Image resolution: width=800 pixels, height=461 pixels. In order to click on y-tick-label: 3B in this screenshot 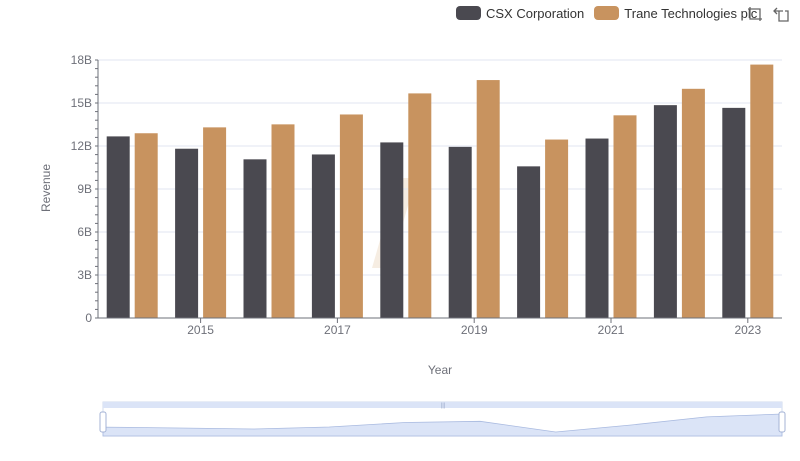, I will do `click(84, 275)`.